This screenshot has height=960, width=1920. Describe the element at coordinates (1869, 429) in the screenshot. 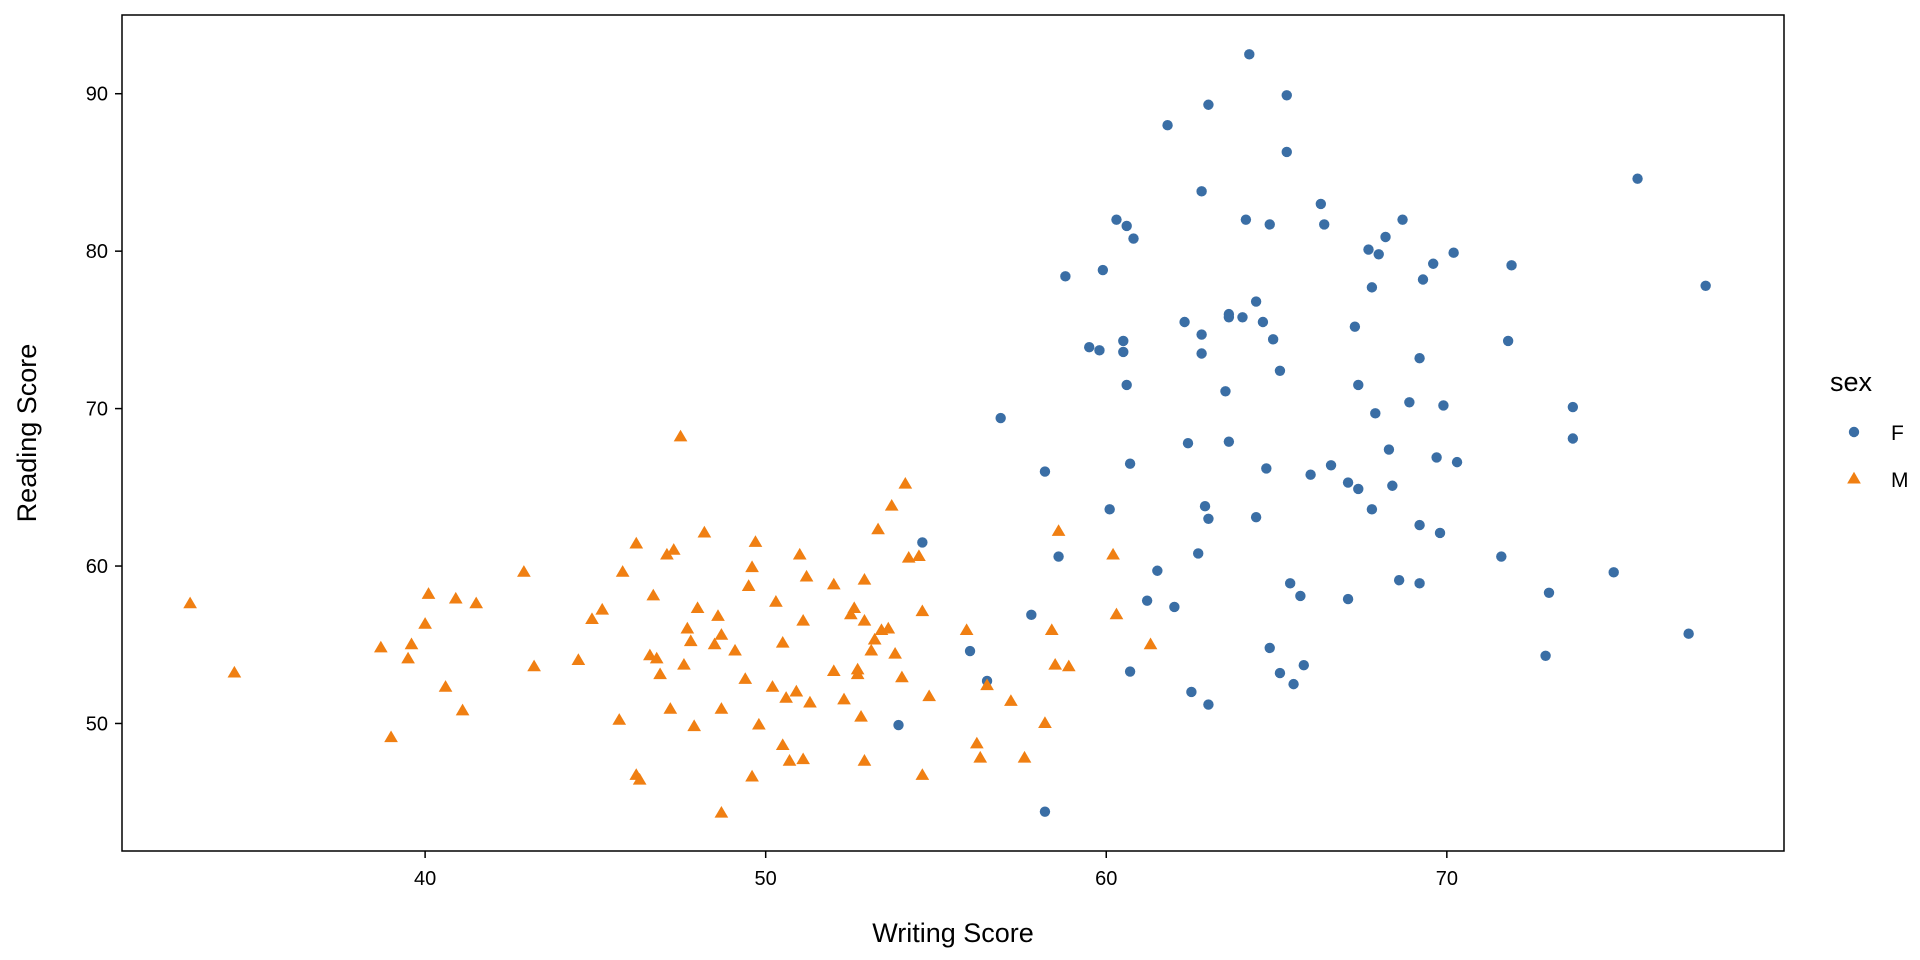

I see `legend: sex FM` at that location.